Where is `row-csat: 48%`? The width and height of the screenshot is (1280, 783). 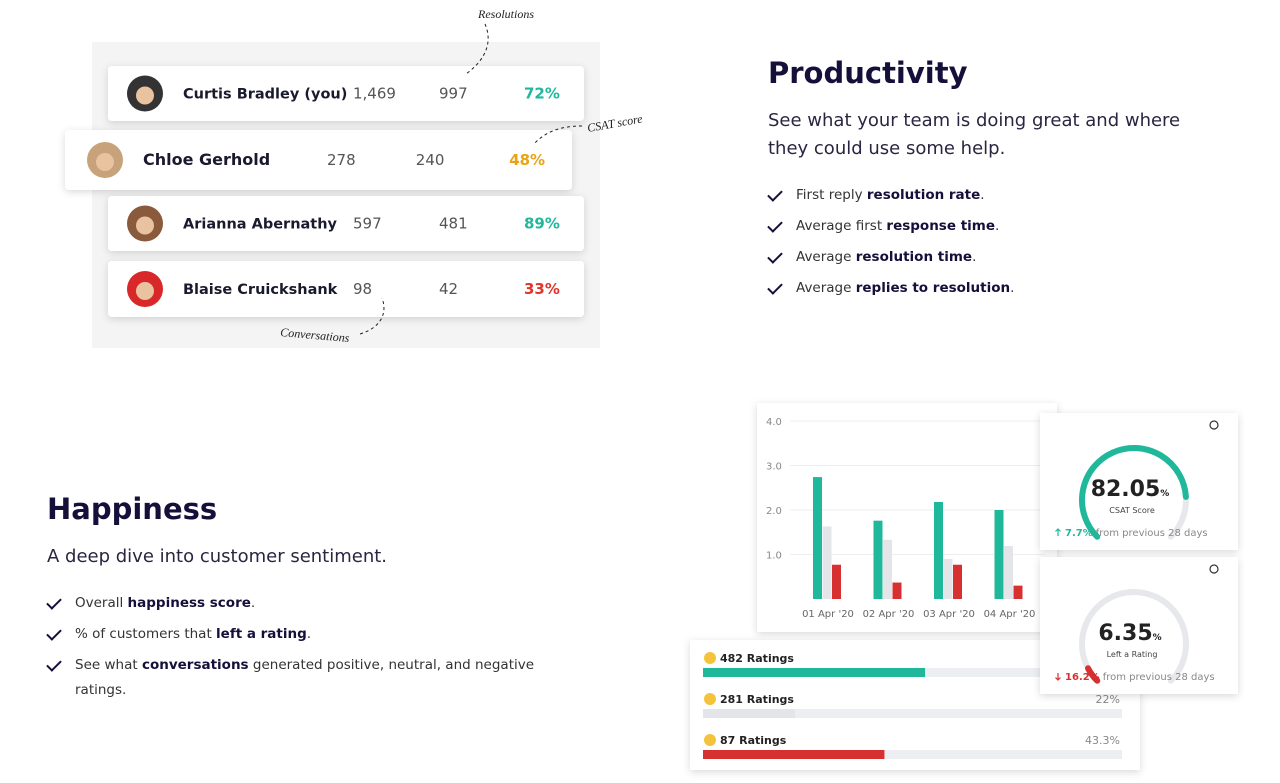 row-csat: 48% is located at coordinates (527, 160).